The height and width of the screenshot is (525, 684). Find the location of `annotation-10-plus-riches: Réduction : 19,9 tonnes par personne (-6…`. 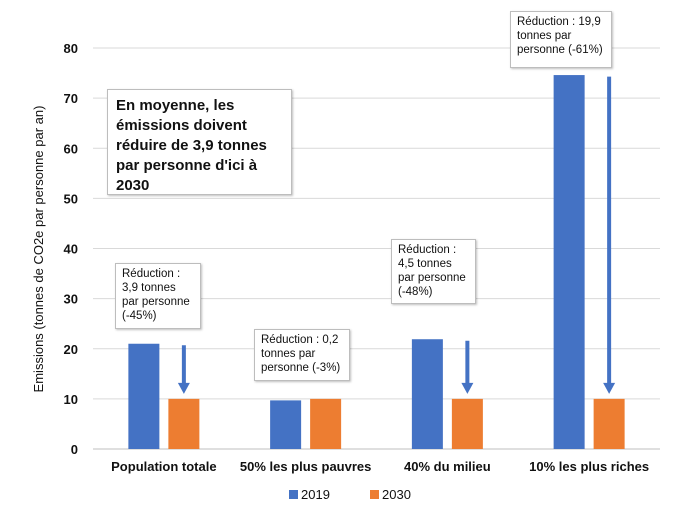

annotation-10-plus-riches: Réduction : 19,9 tonnes par personne (-6… is located at coordinates (561, 39).